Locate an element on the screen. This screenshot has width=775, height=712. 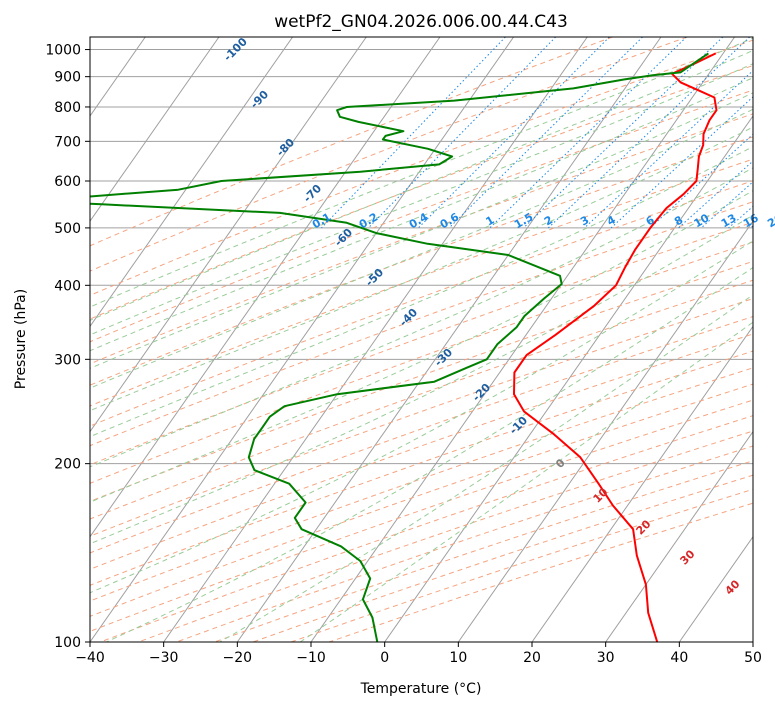
x-tick-label: −30 is located at coordinates (164, 658).